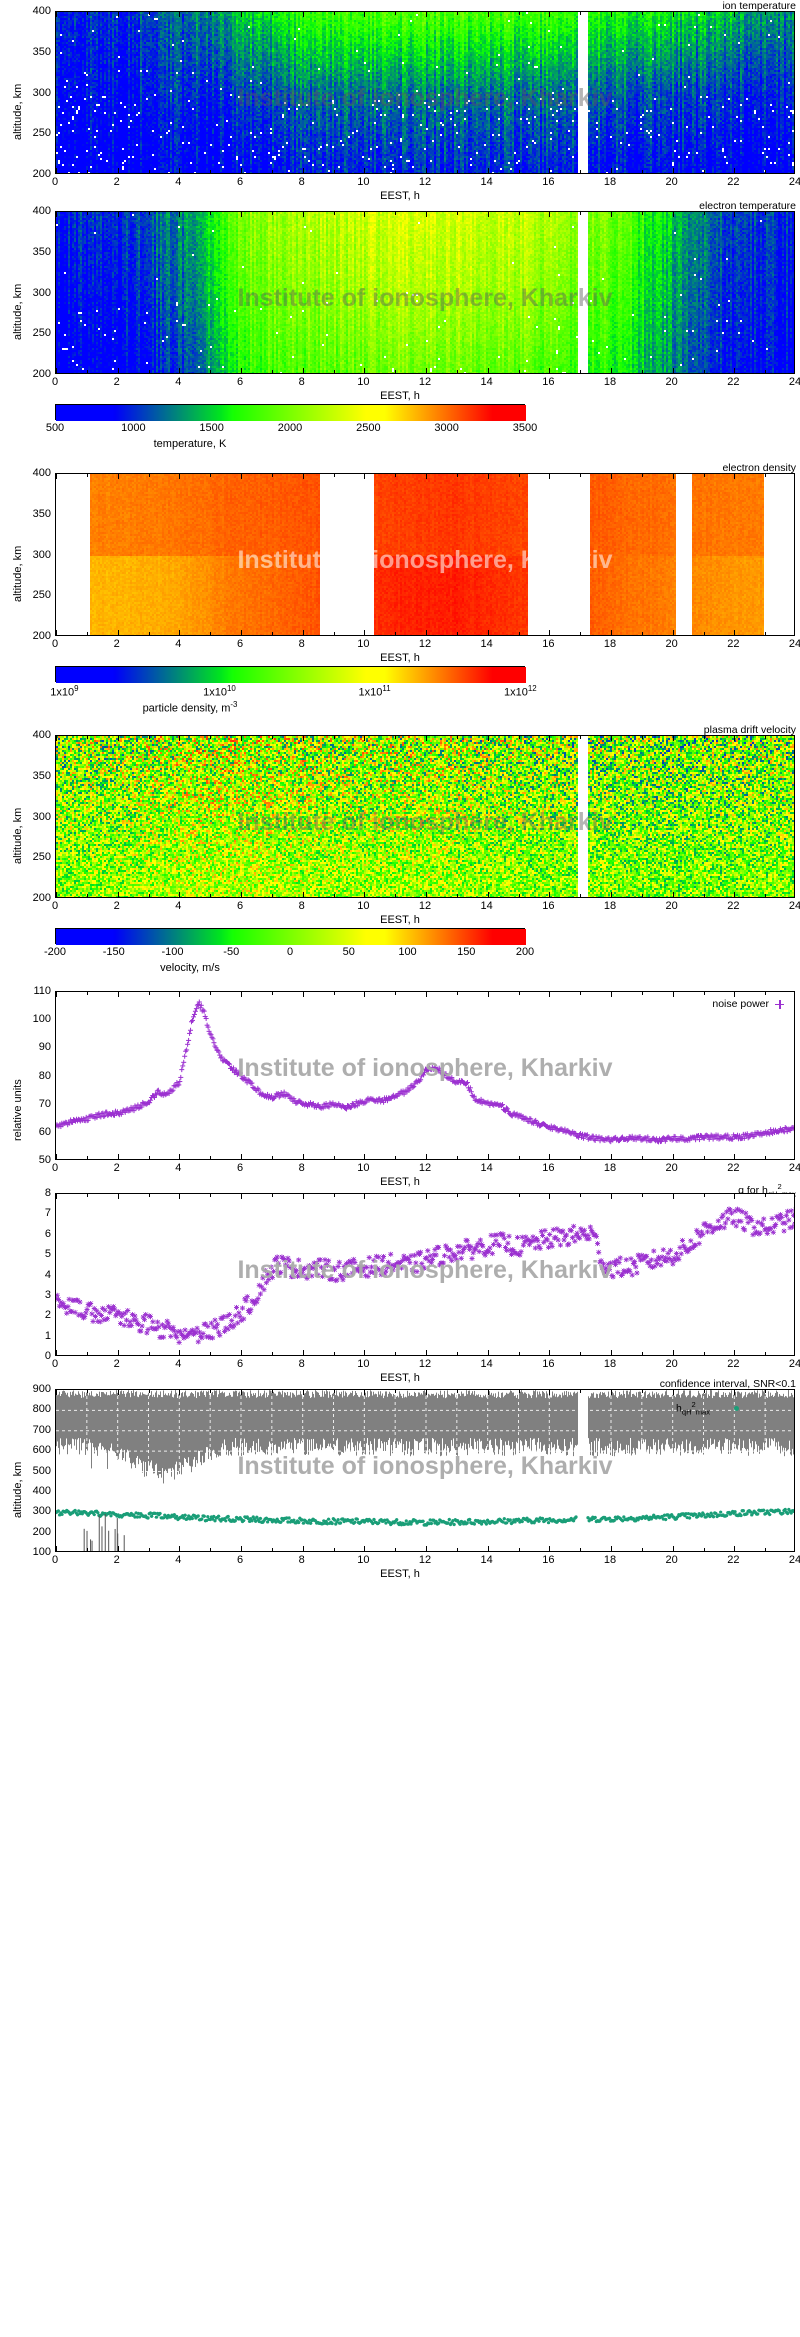 Image resolution: width=800 pixels, height=2337 pixels. I want to click on colorbar-tick: -200, so click(55, 952).